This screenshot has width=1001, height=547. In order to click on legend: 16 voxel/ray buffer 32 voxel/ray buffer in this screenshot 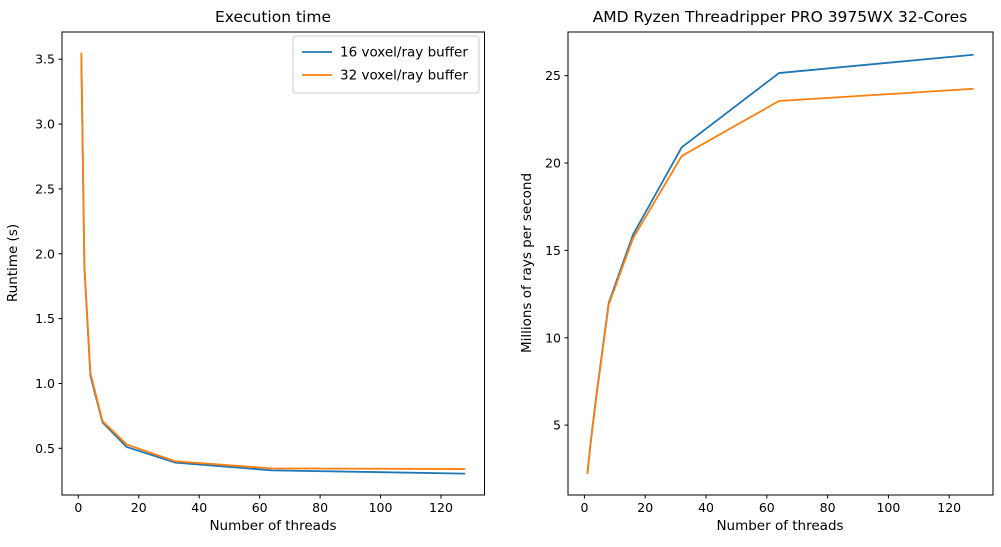, I will do `click(386, 64)`.